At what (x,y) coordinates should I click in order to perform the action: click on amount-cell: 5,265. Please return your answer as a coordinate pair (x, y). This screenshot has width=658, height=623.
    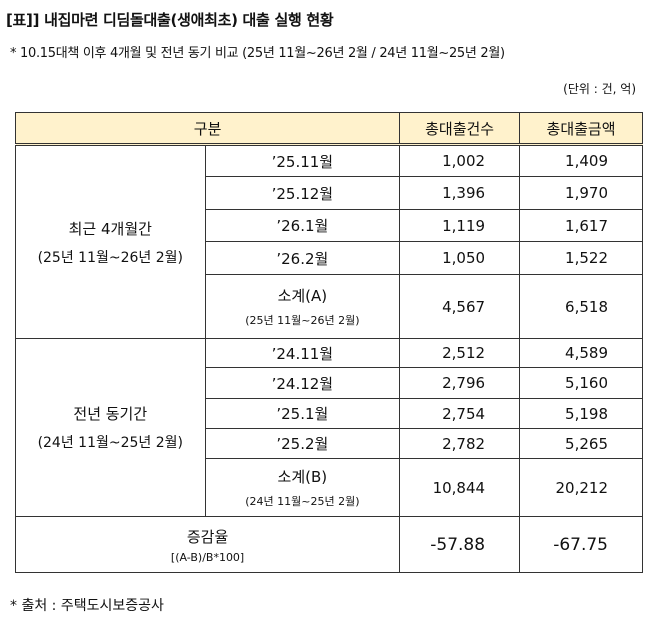
    Looking at the image, I should click on (581, 443).